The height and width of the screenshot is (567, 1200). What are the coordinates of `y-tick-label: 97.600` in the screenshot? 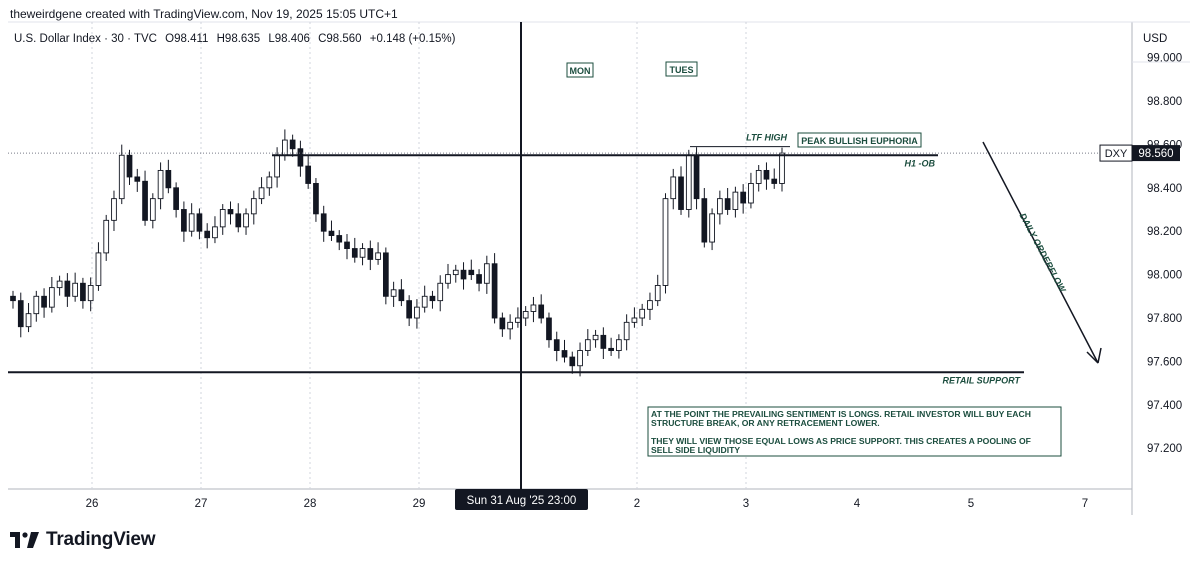 It's located at (1164, 362).